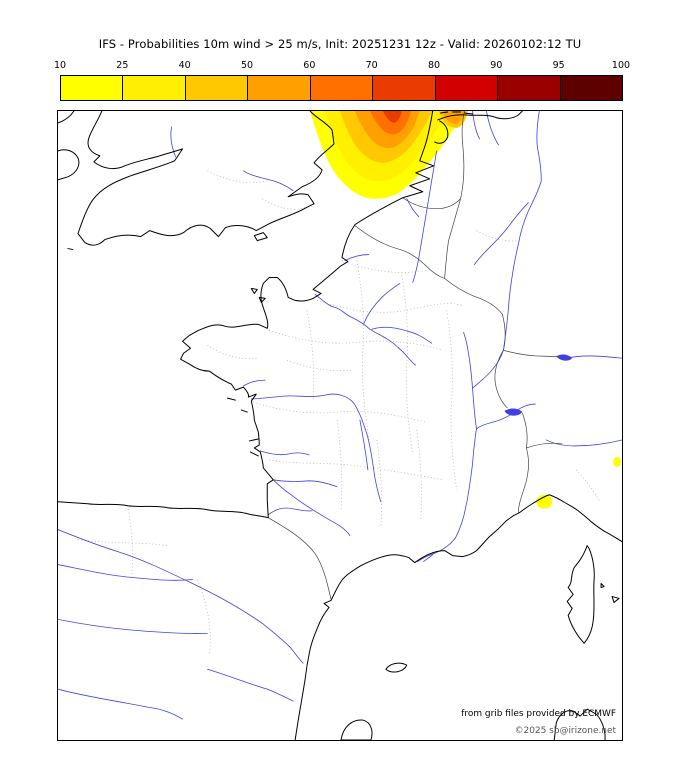 The height and width of the screenshot is (758, 680). I want to click on coast-capraia, so click(602, 585).